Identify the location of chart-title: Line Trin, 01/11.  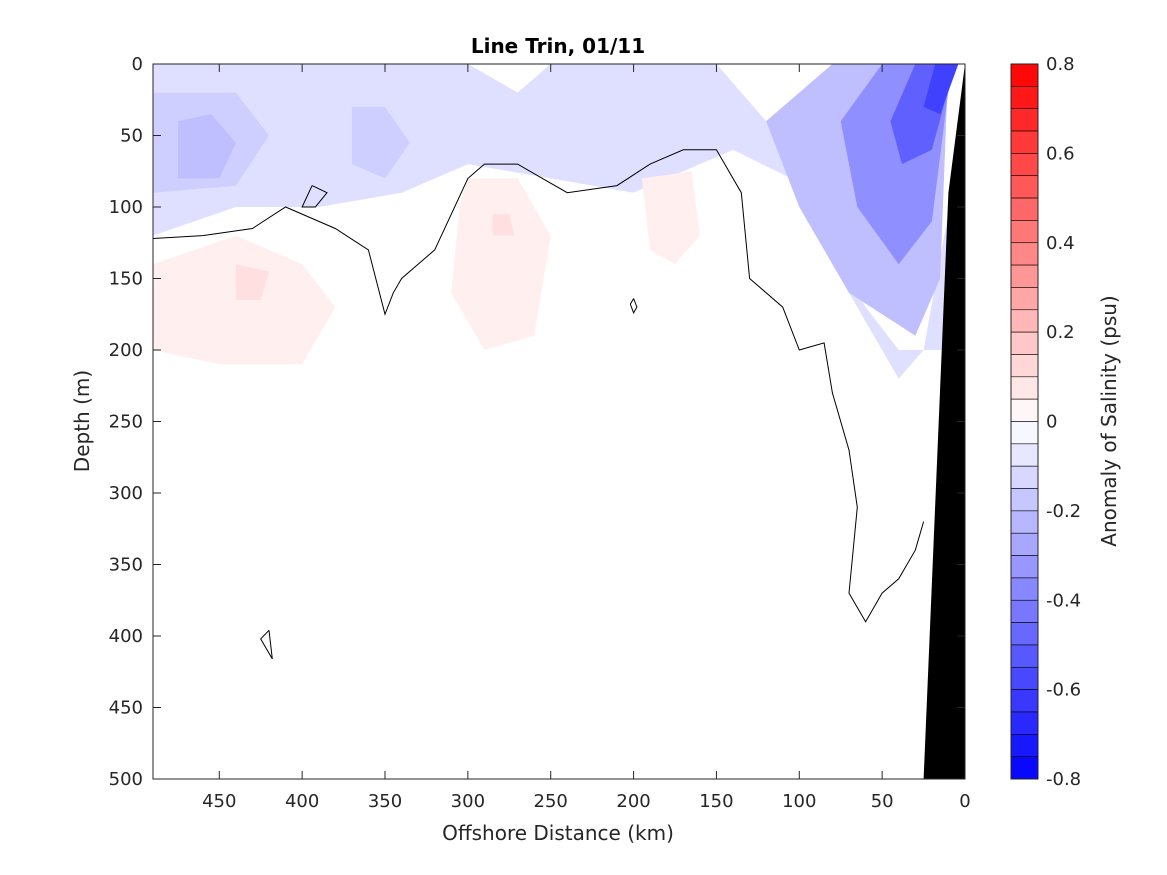
(558, 46).